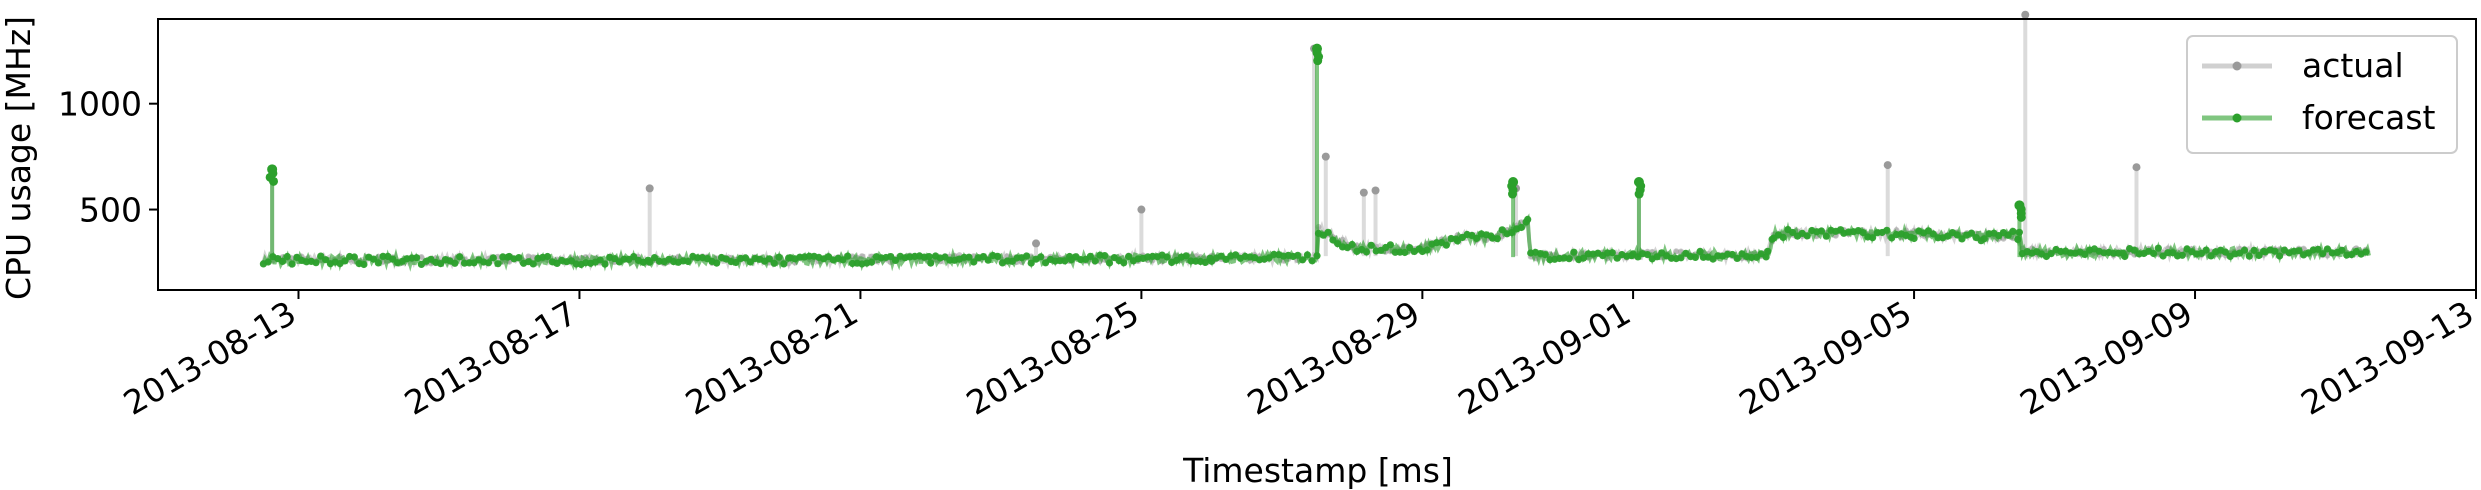  What do you see at coordinates (1317, 470) in the screenshot?
I see `x-axis-title: Timestamp [ms]` at bounding box center [1317, 470].